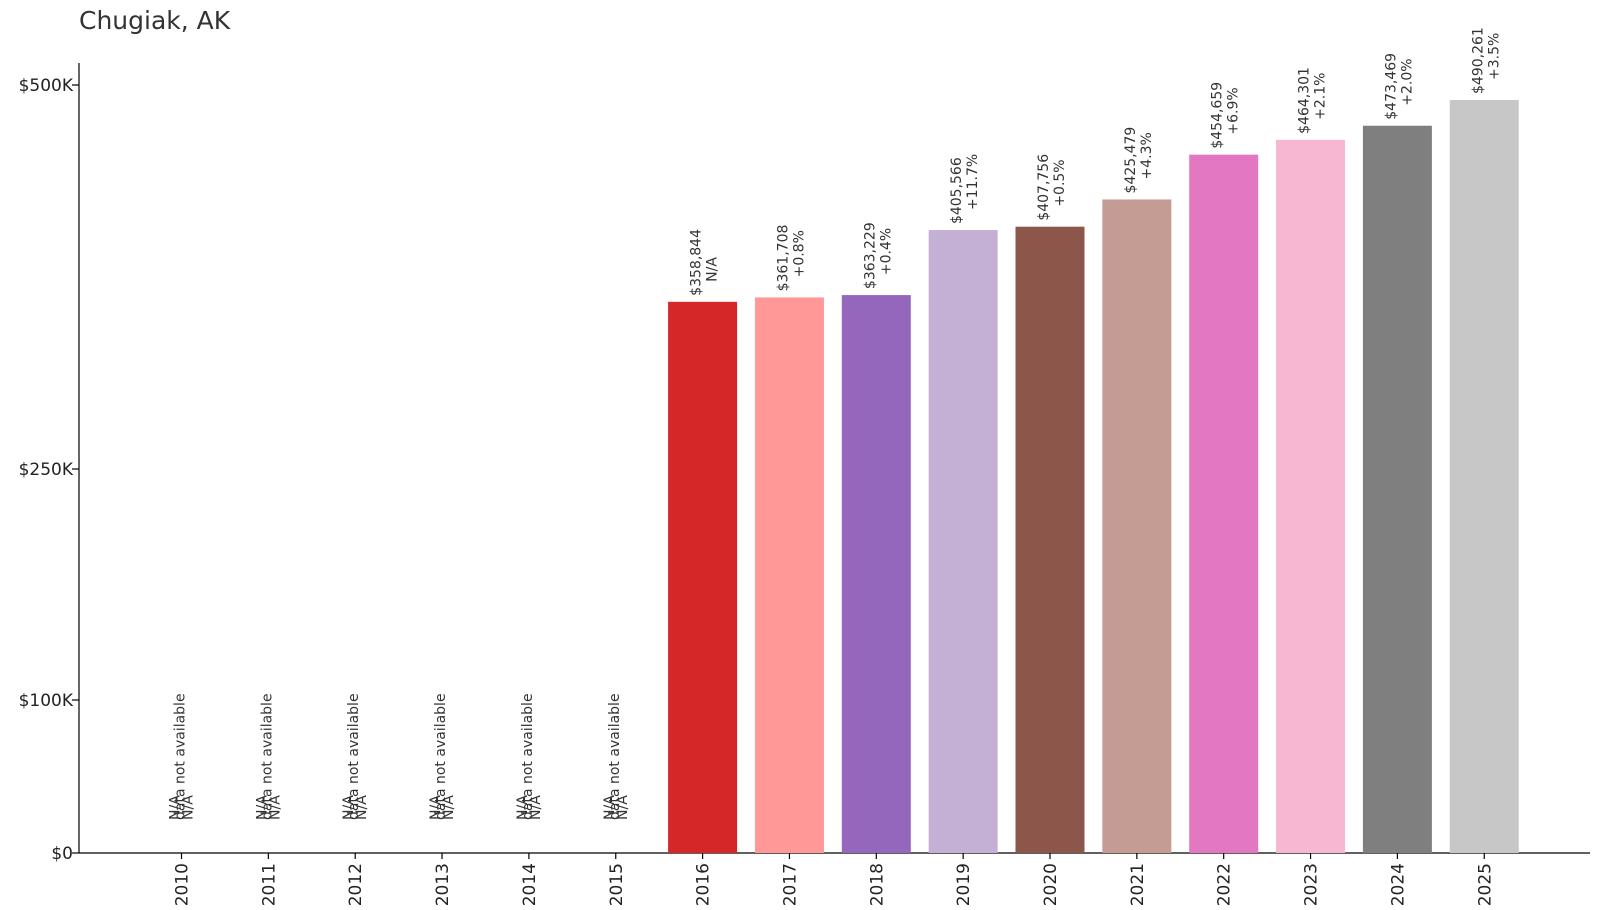 The height and width of the screenshot is (910, 1600). Describe the element at coordinates (1060, 182) in the screenshot. I see `bar-change-label: +0.5%` at that location.